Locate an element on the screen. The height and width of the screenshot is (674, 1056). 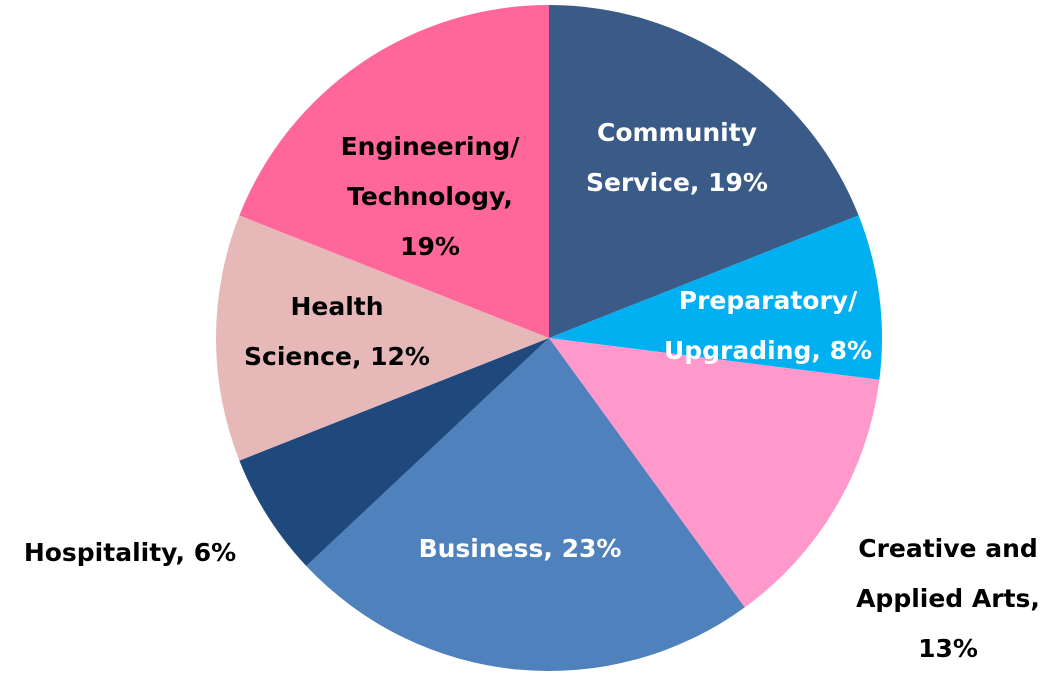
data-label: Preparatory/Upgrading, 8% is located at coordinates (768, 325).